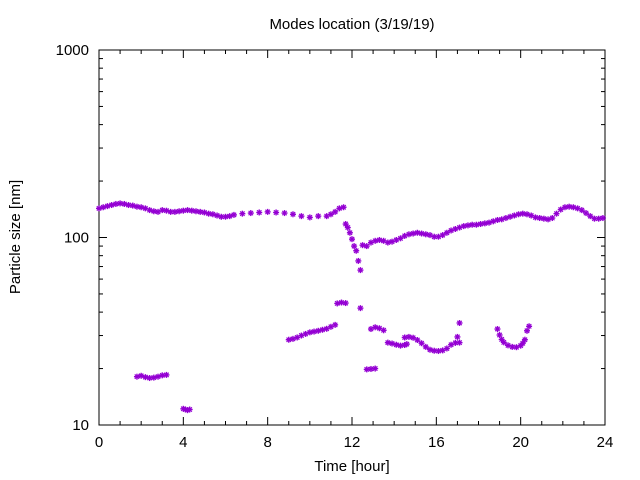 Image resolution: width=640 pixels, height=480 pixels. What do you see at coordinates (605, 442) in the screenshot?
I see `x-tick-label: 24` at bounding box center [605, 442].